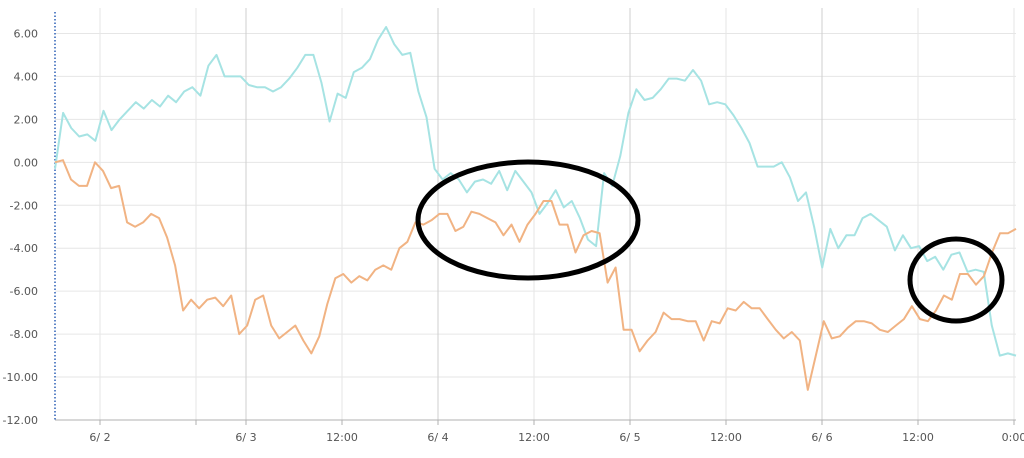  Describe the element at coordinates (1013, 437) in the screenshot. I see `x-tick-label: 0:00` at that location.